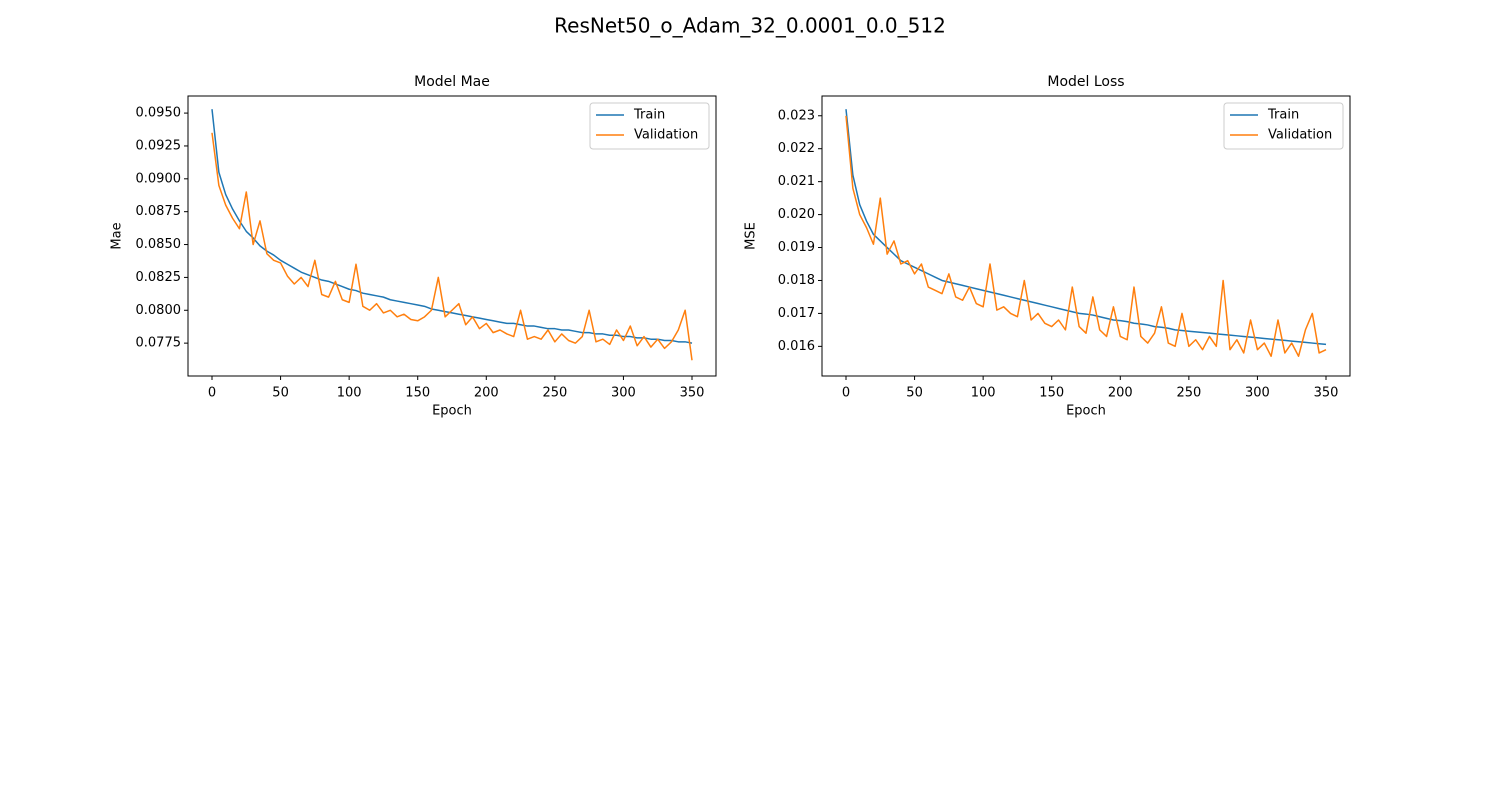  I want to click on y-tick-label: 0.020, so click(796, 214).